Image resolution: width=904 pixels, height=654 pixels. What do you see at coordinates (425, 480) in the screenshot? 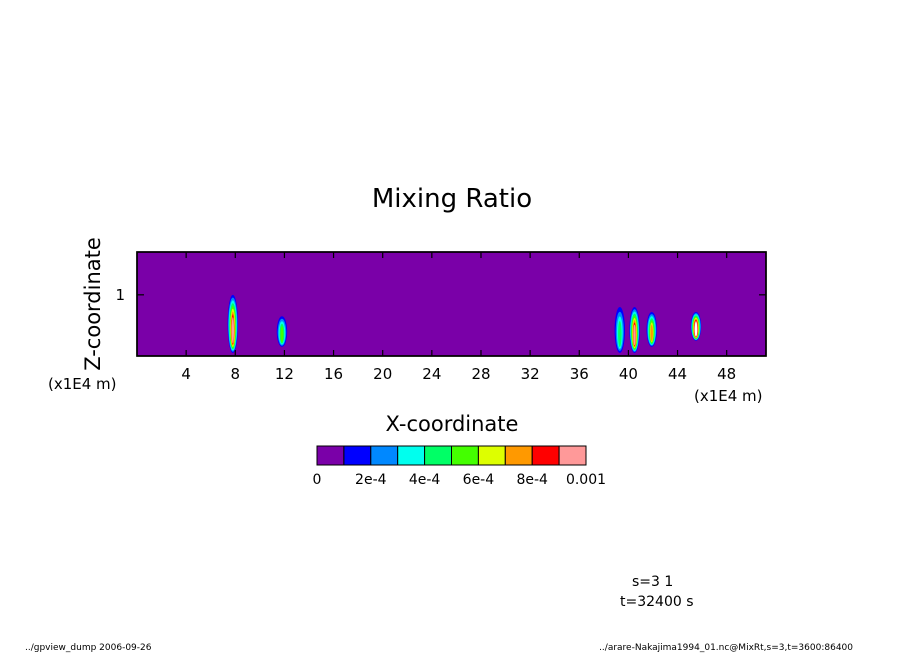
I see `colorbar-tick-label: 4e-4` at bounding box center [425, 480].